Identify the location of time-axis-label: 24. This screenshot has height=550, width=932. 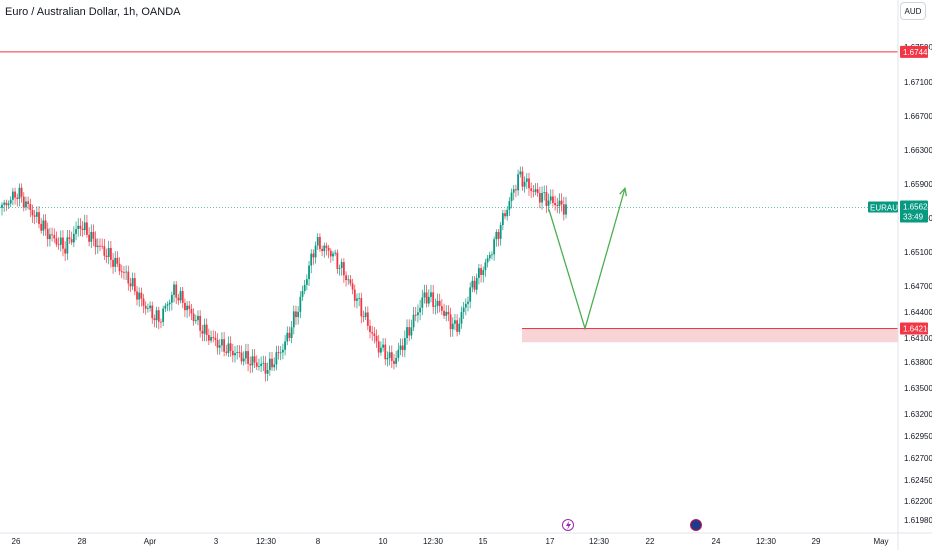
(716, 541).